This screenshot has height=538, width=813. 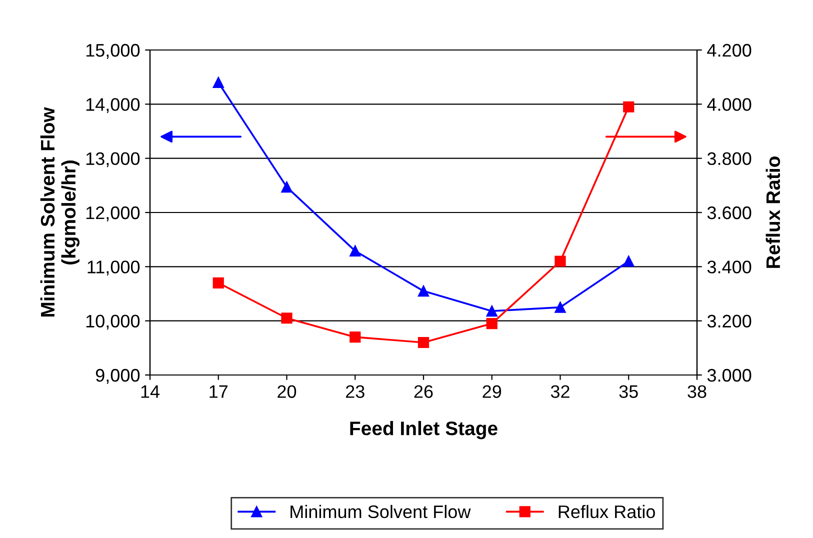 What do you see at coordinates (729, 50) in the screenshot?
I see `y2-tick-label: 4.200` at bounding box center [729, 50].